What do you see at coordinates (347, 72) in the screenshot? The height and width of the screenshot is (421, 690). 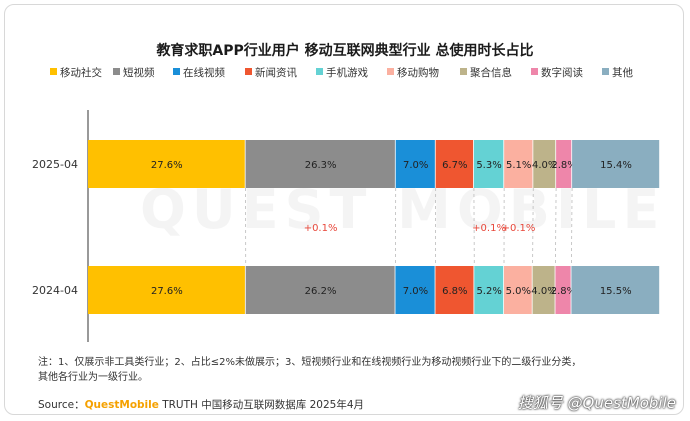 I see `legend-label: 手机游戏` at bounding box center [347, 72].